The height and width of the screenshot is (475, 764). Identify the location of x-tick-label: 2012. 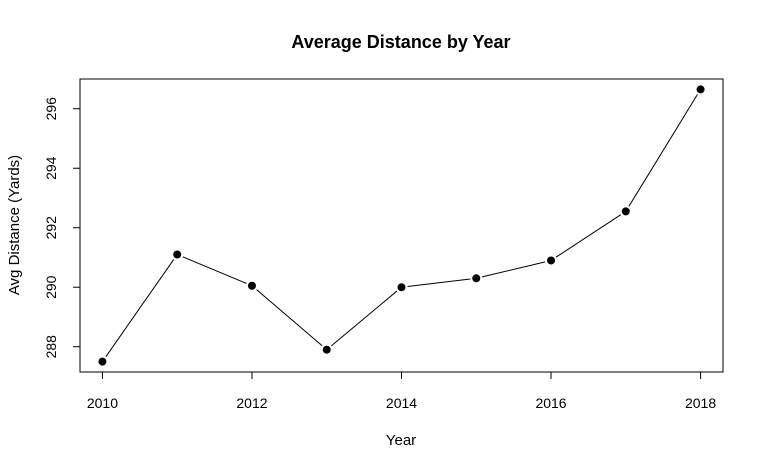
(251, 403).